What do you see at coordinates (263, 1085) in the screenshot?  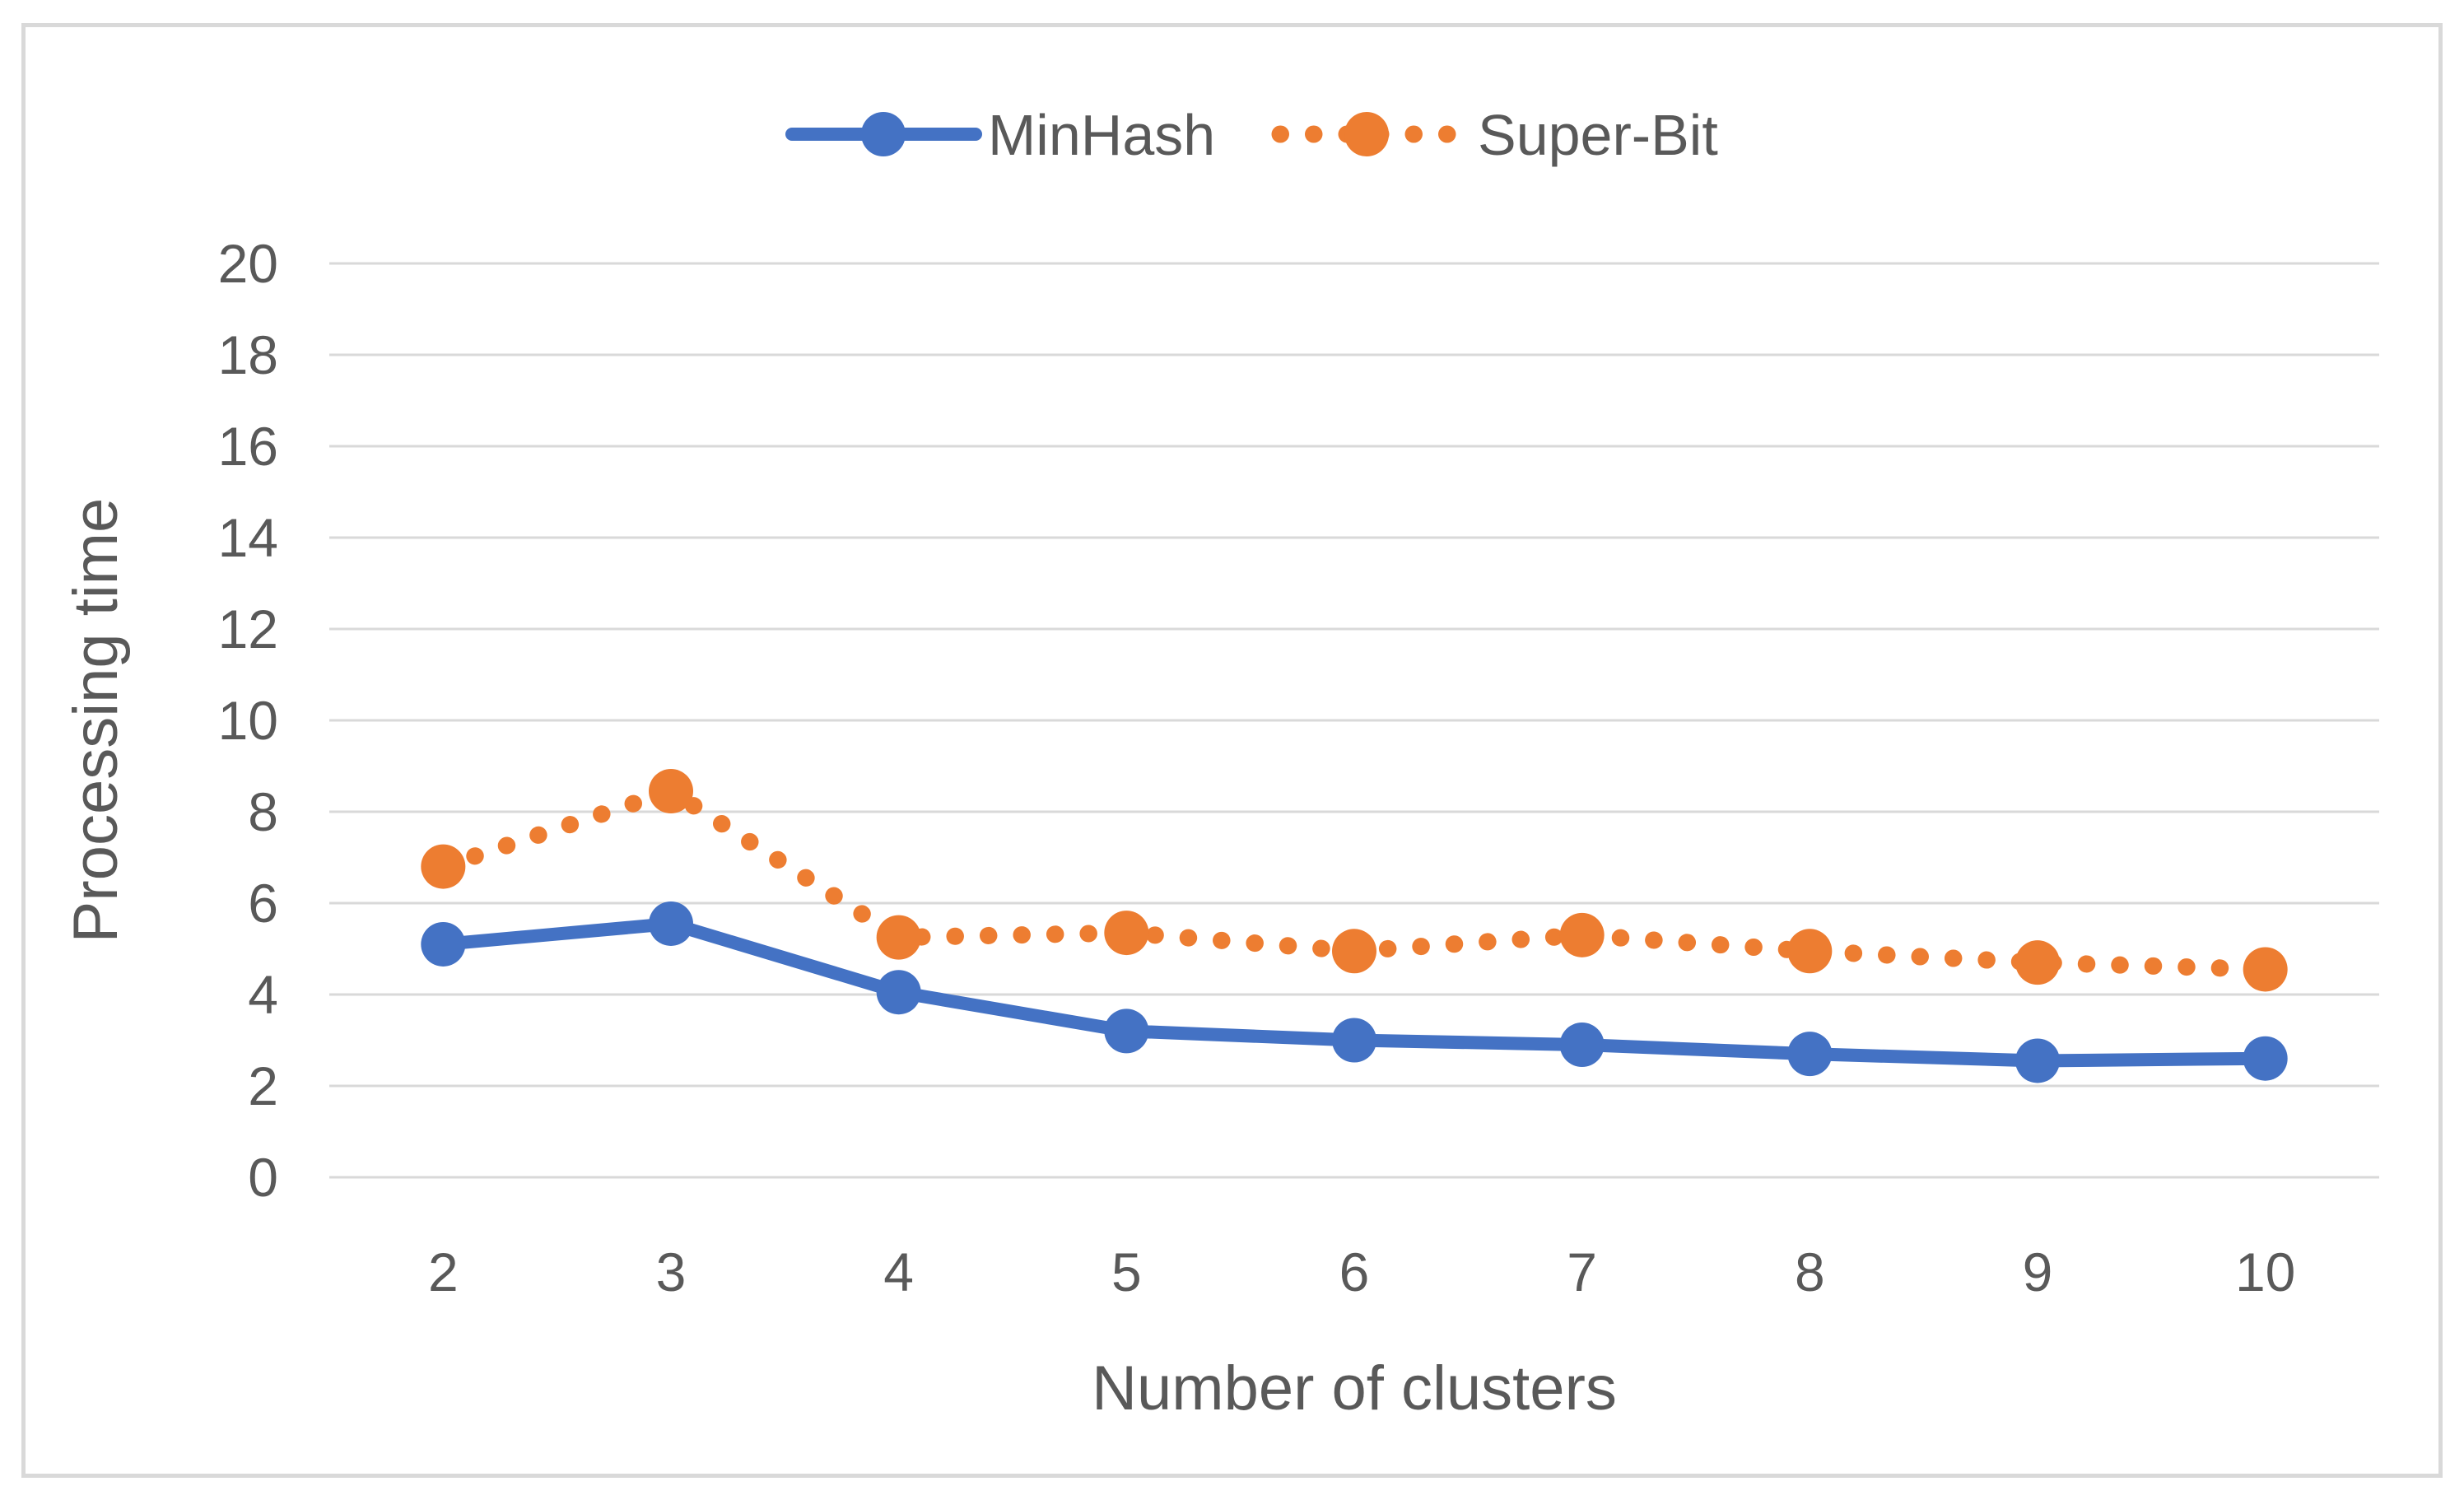 I see `y-tick-label: 2` at bounding box center [263, 1085].